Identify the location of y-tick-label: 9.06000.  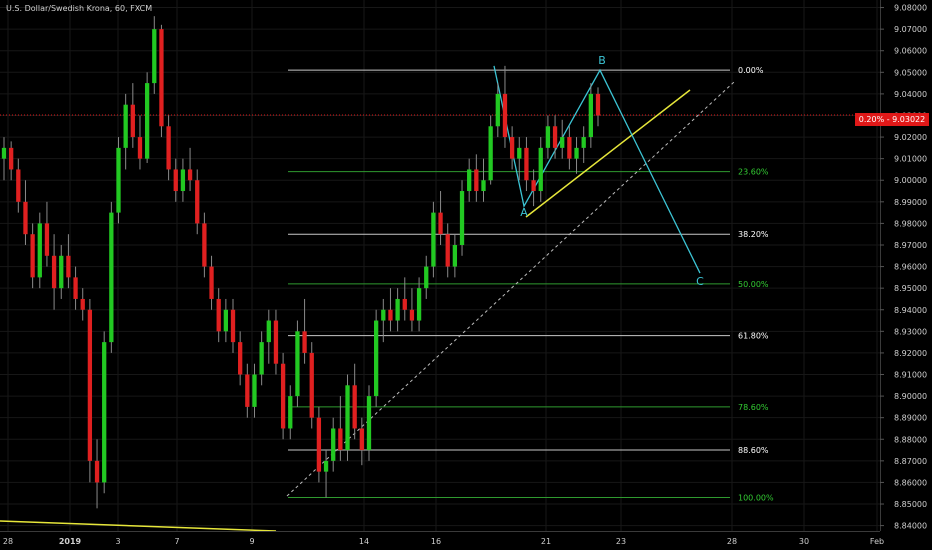
(910, 51).